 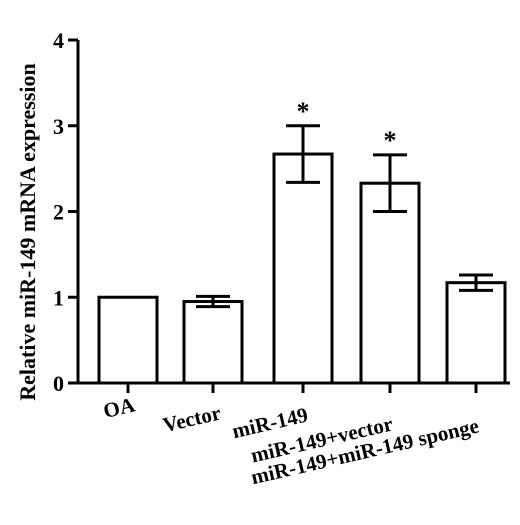 What do you see at coordinates (58, 212) in the screenshot?
I see `y-tick-label: 2` at bounding box center [58, 212].